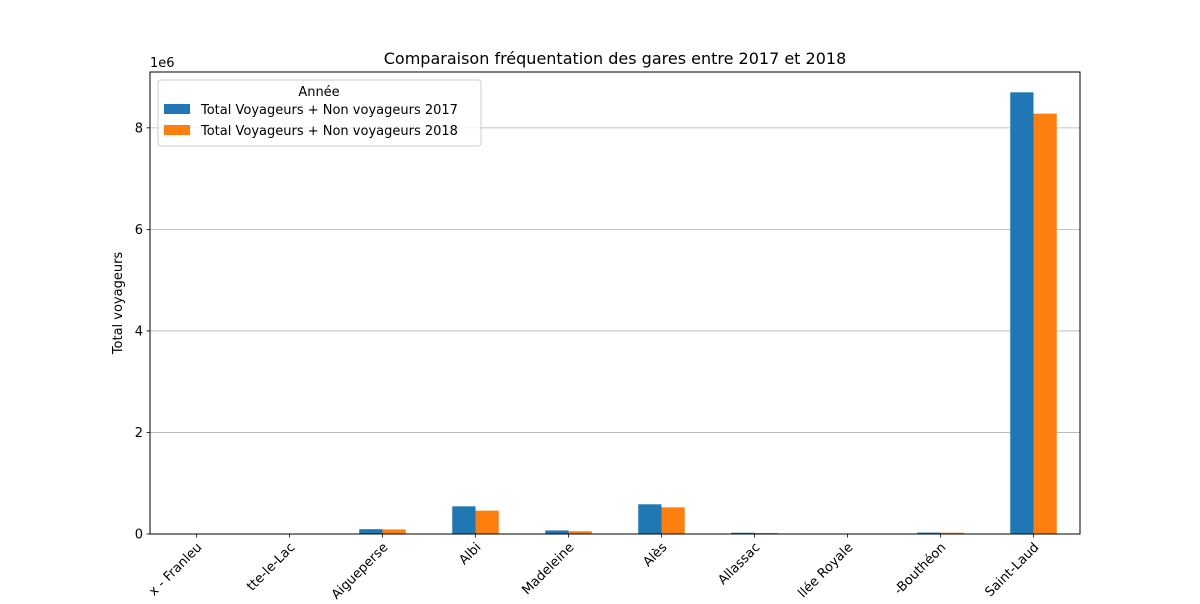 The width and height of the screenshot is (1200, 604). What do you see at coordinates (118, 304) in the screenshot?
I see `y-axis-label: Total voyageurs` at bounding box center [118, 304].